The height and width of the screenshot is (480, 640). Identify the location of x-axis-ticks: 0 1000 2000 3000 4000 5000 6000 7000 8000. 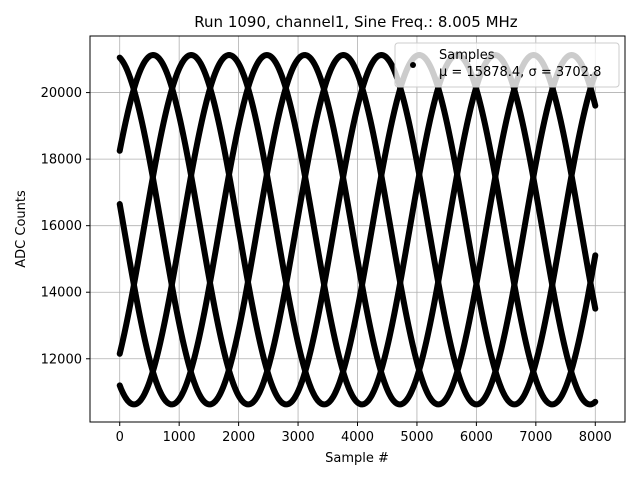
(364, 433).